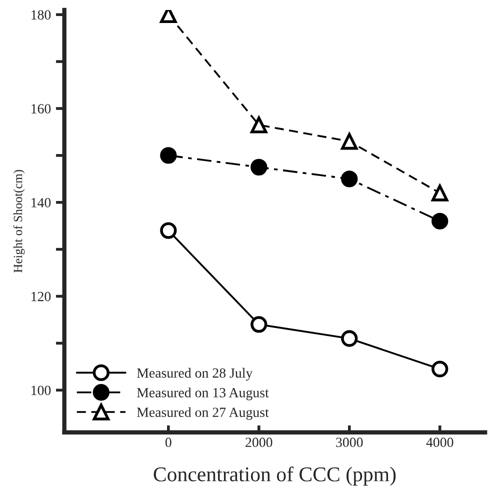  Describe the element at coordinates (202, 413) in the screenshot. I see `legend-label: Measured on 27 August` at that location.